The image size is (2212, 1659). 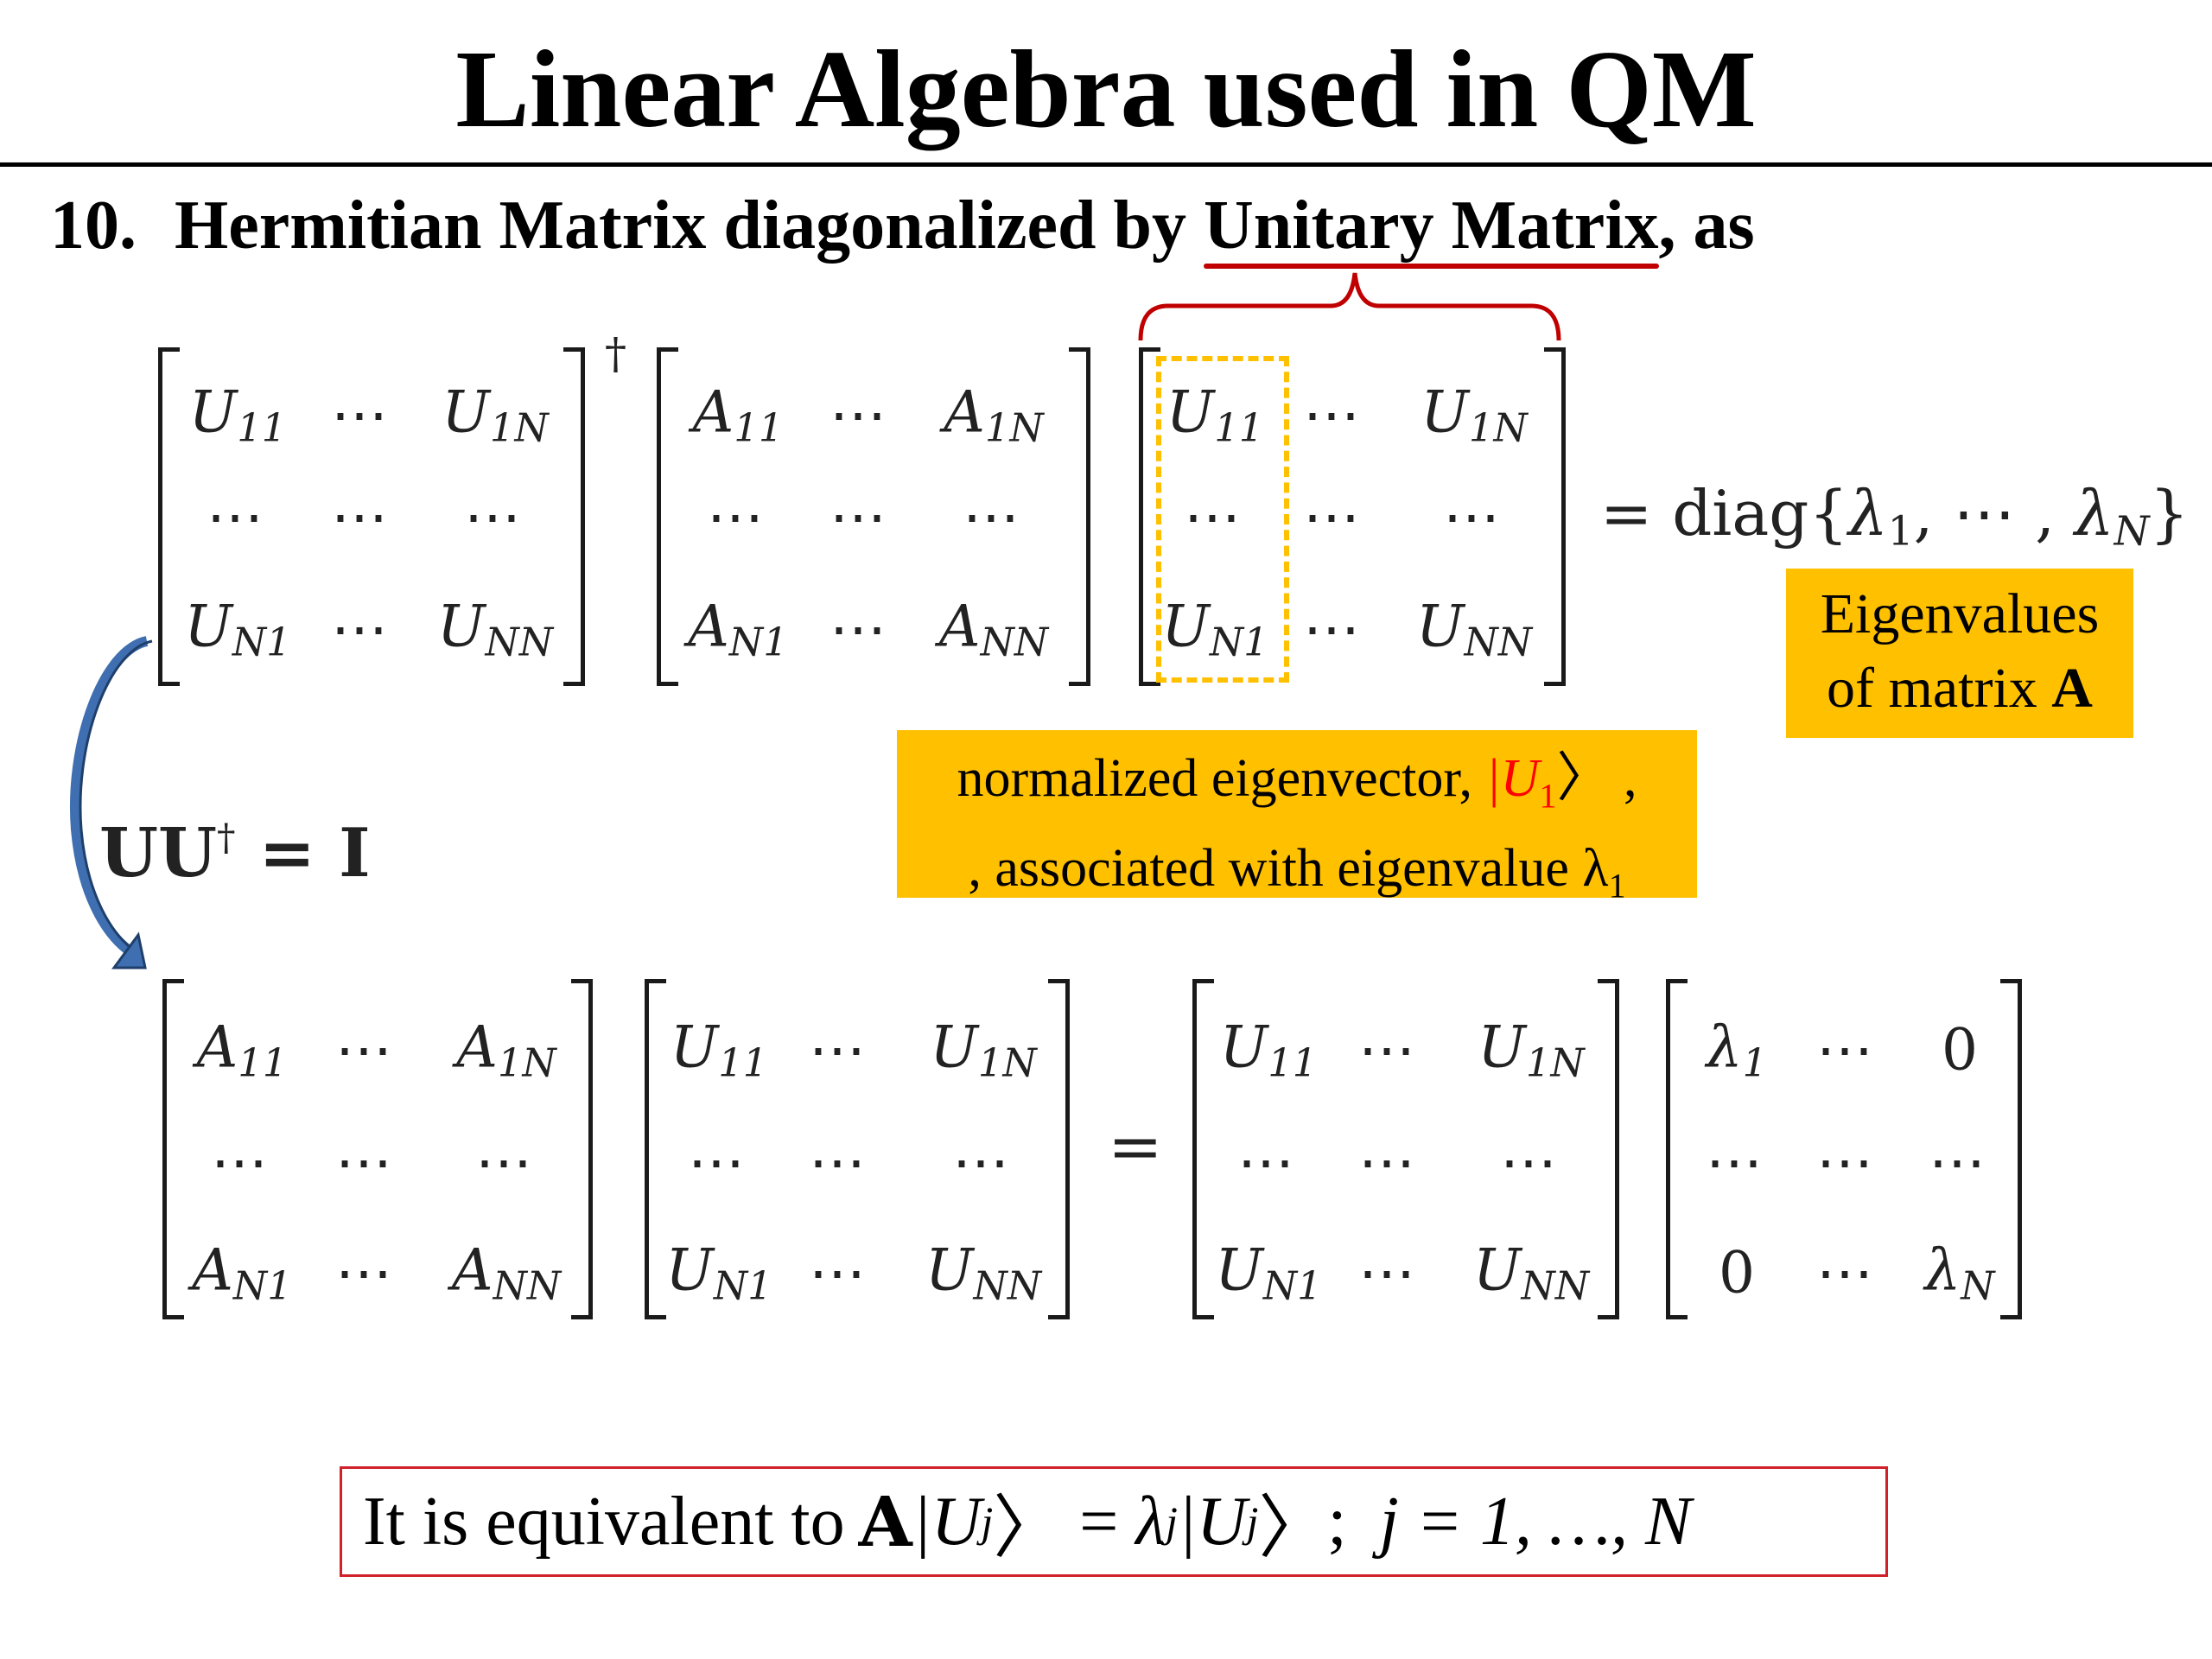 I want to click on diag-prefix: = diag{, so click(x=1724, y=513).